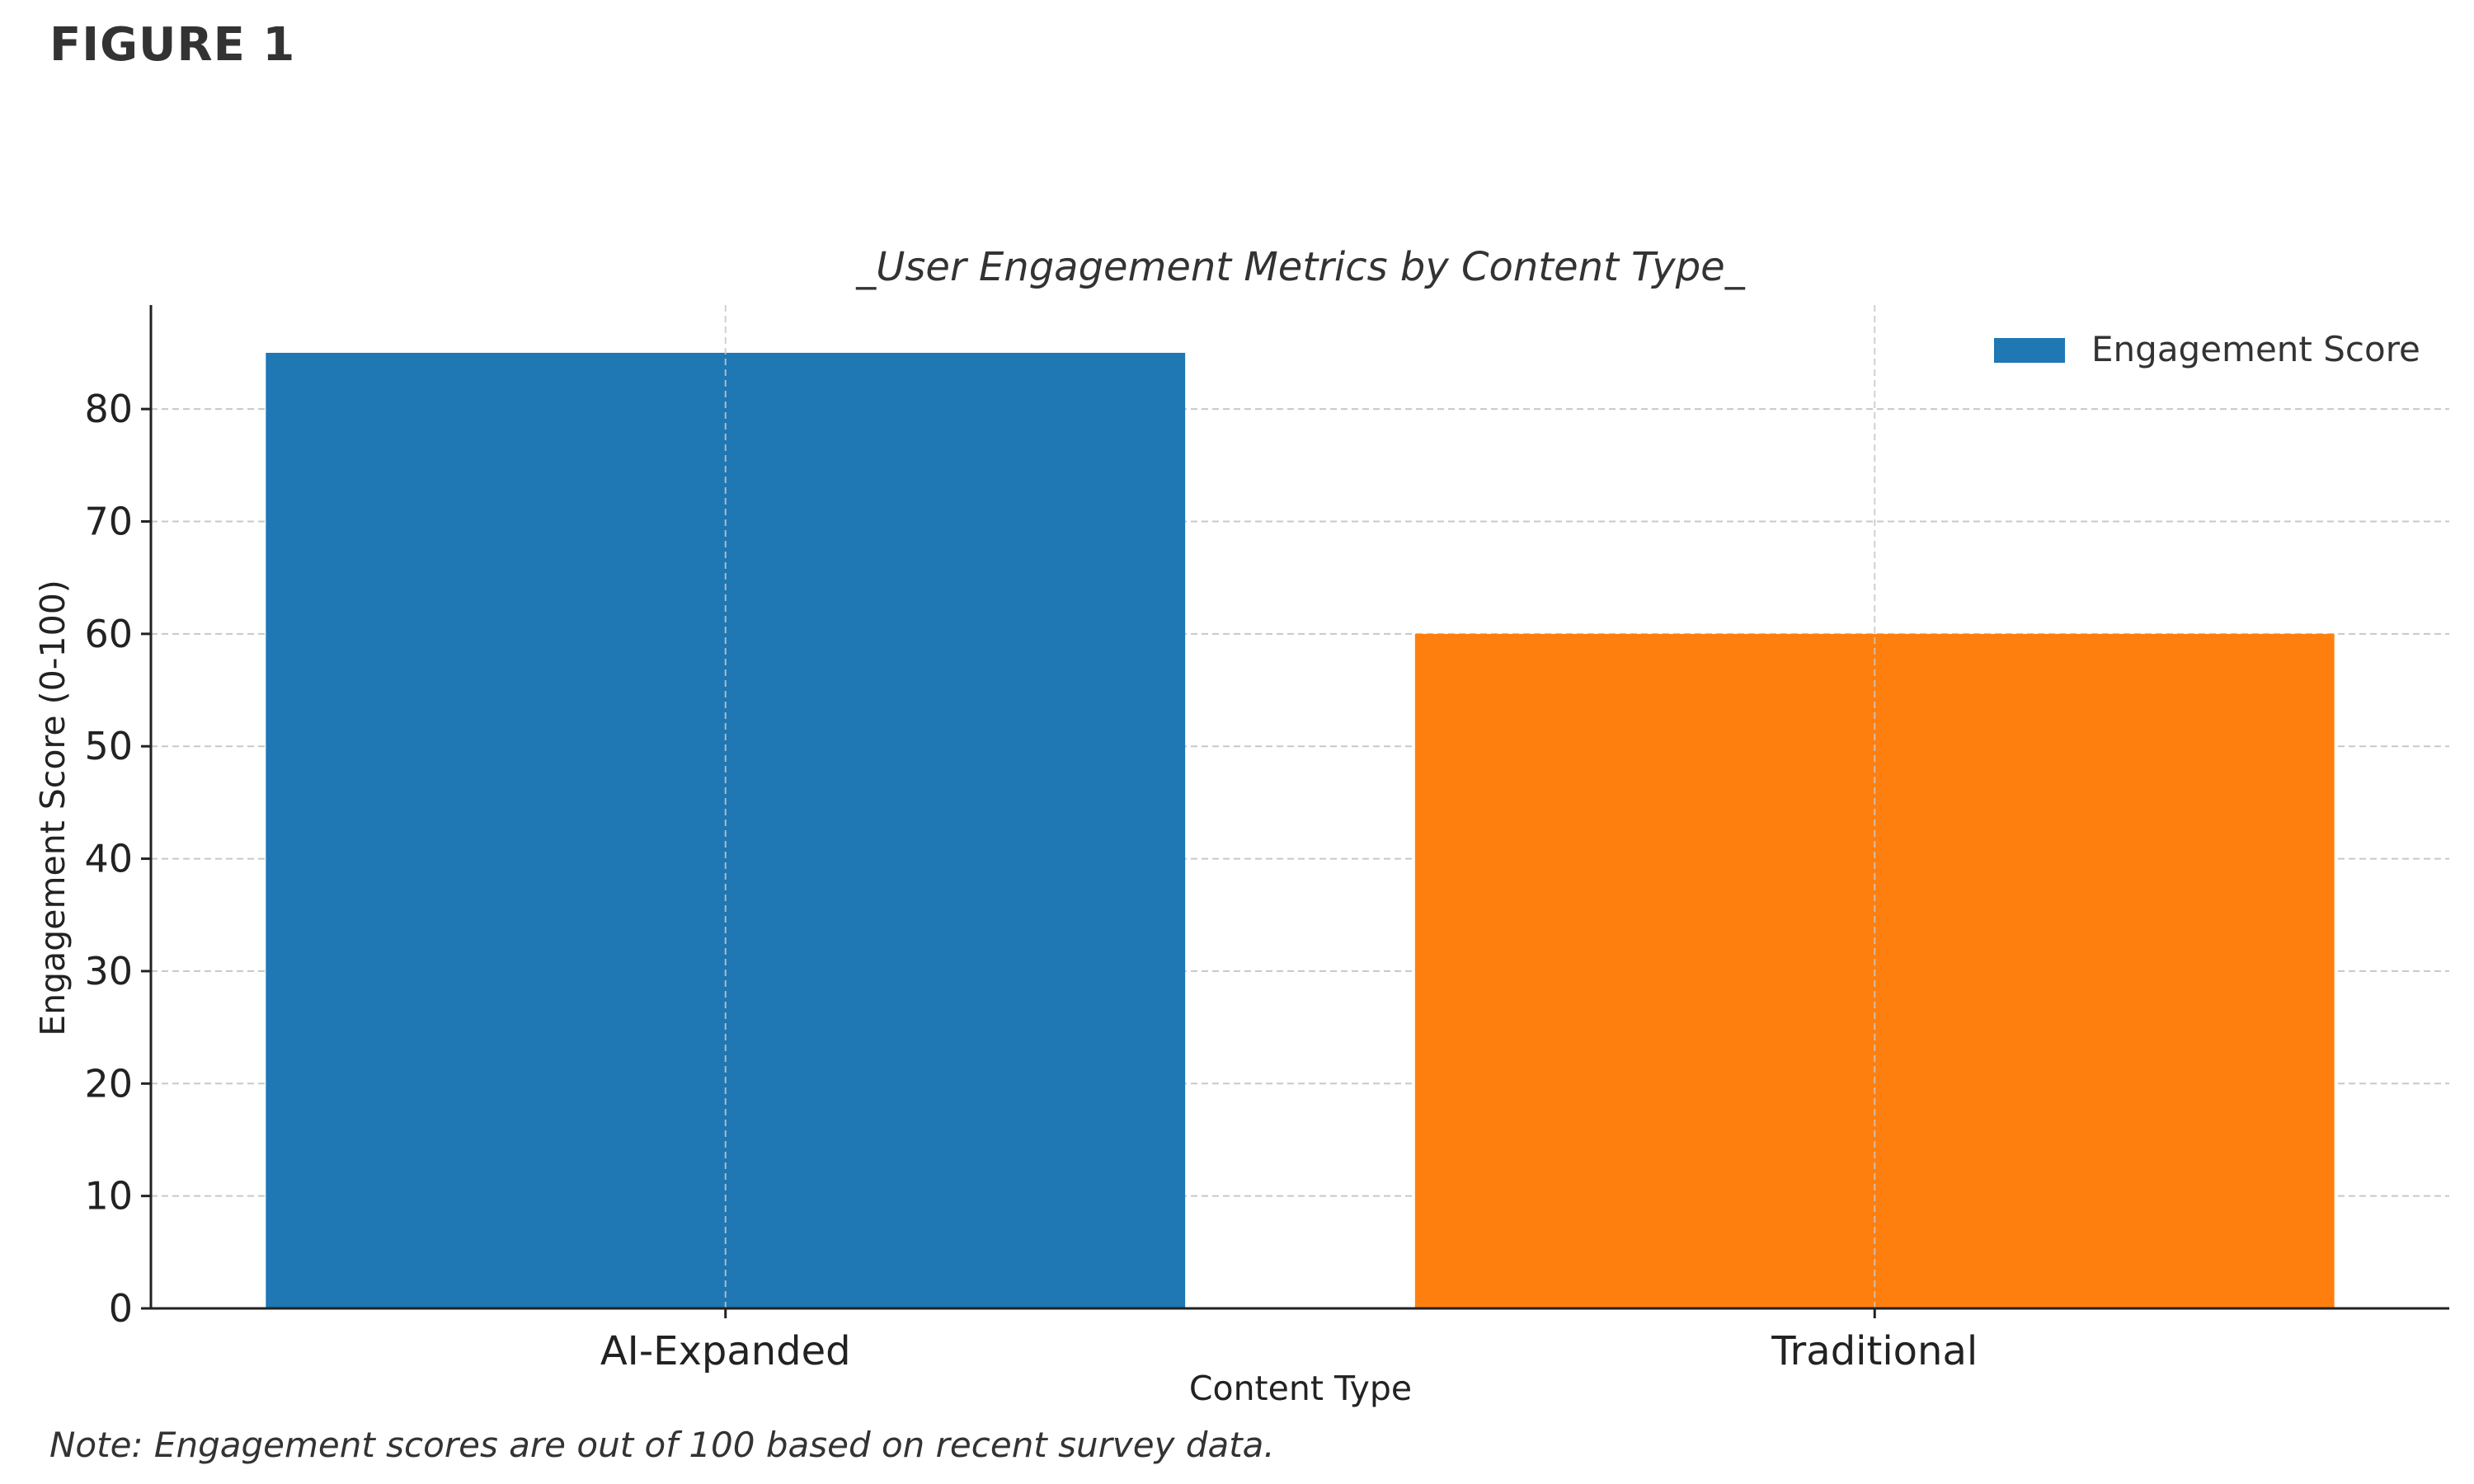  What do you see at coordinates (53, 808) in the screenshot?
I see `y-axis-label: Engagement Score (0-100)` at bounding box center [53, 808].